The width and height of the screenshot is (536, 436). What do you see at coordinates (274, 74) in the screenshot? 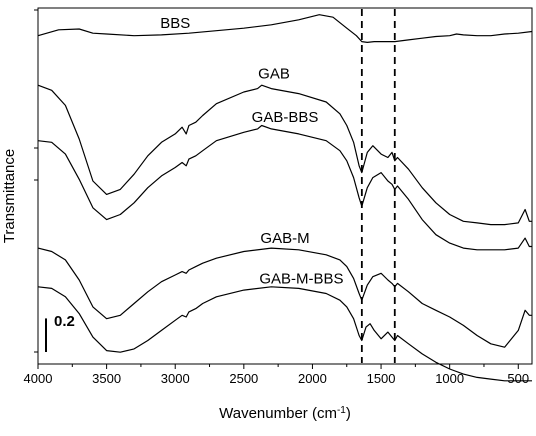
I see `series-label-gab: GAB` at bounding box center [274, 74].